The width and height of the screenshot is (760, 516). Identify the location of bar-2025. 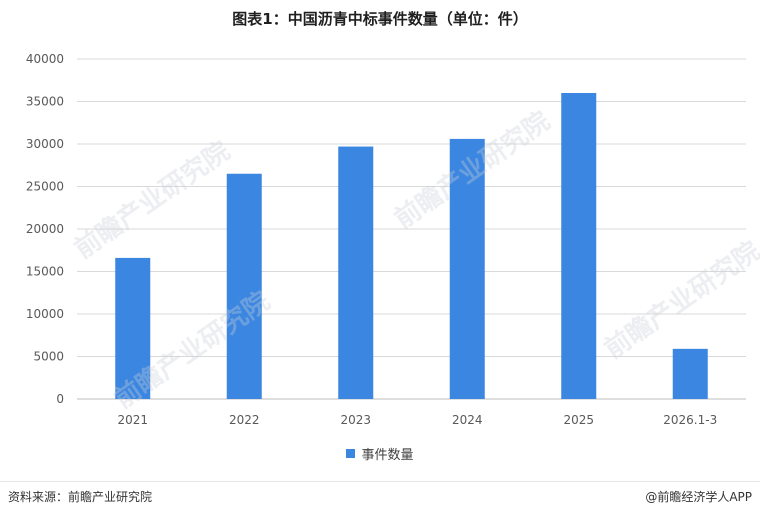
(579, 246).